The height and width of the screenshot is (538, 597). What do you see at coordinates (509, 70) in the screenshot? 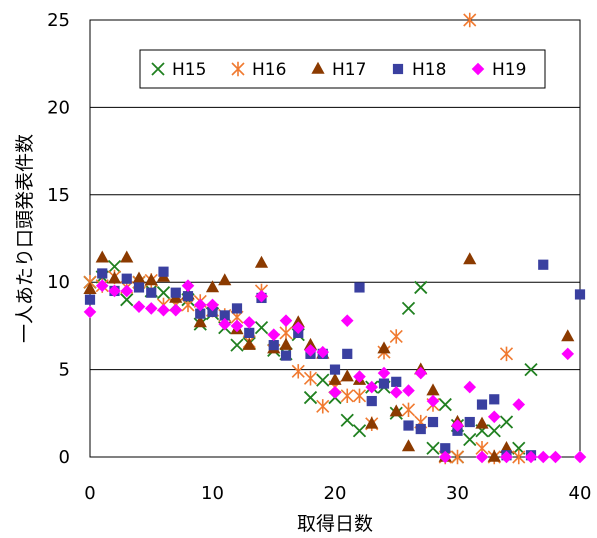
I see `legend-label: H19` at bounding box center [509, 70].